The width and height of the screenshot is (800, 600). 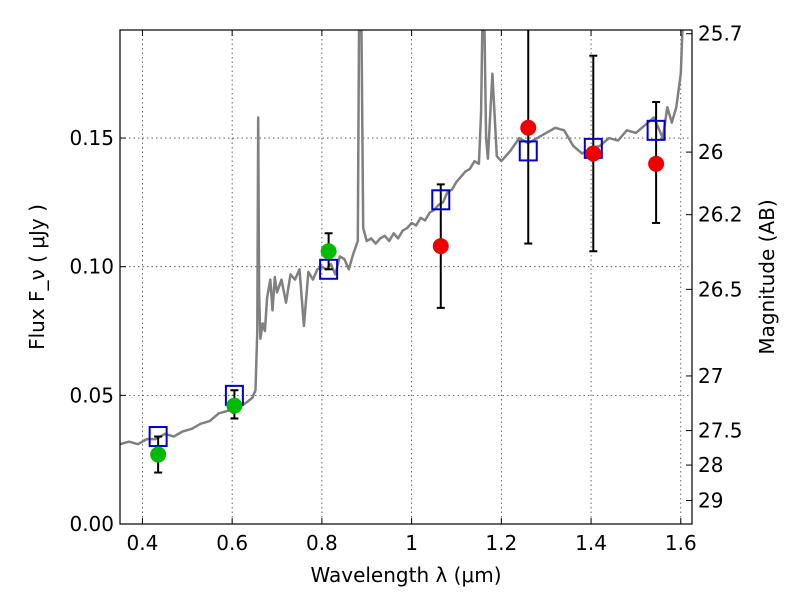 What do you see at coordinates (322, 543) in the screenshot?
I see `x-tick-label: 0.8` at bounding box center [322, 543].